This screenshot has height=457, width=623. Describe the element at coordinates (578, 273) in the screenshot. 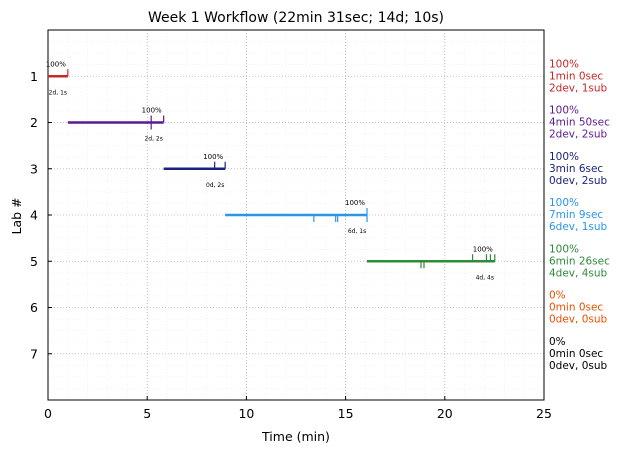

I see `lab-summary-line: 4dev, 4sub` at that location.